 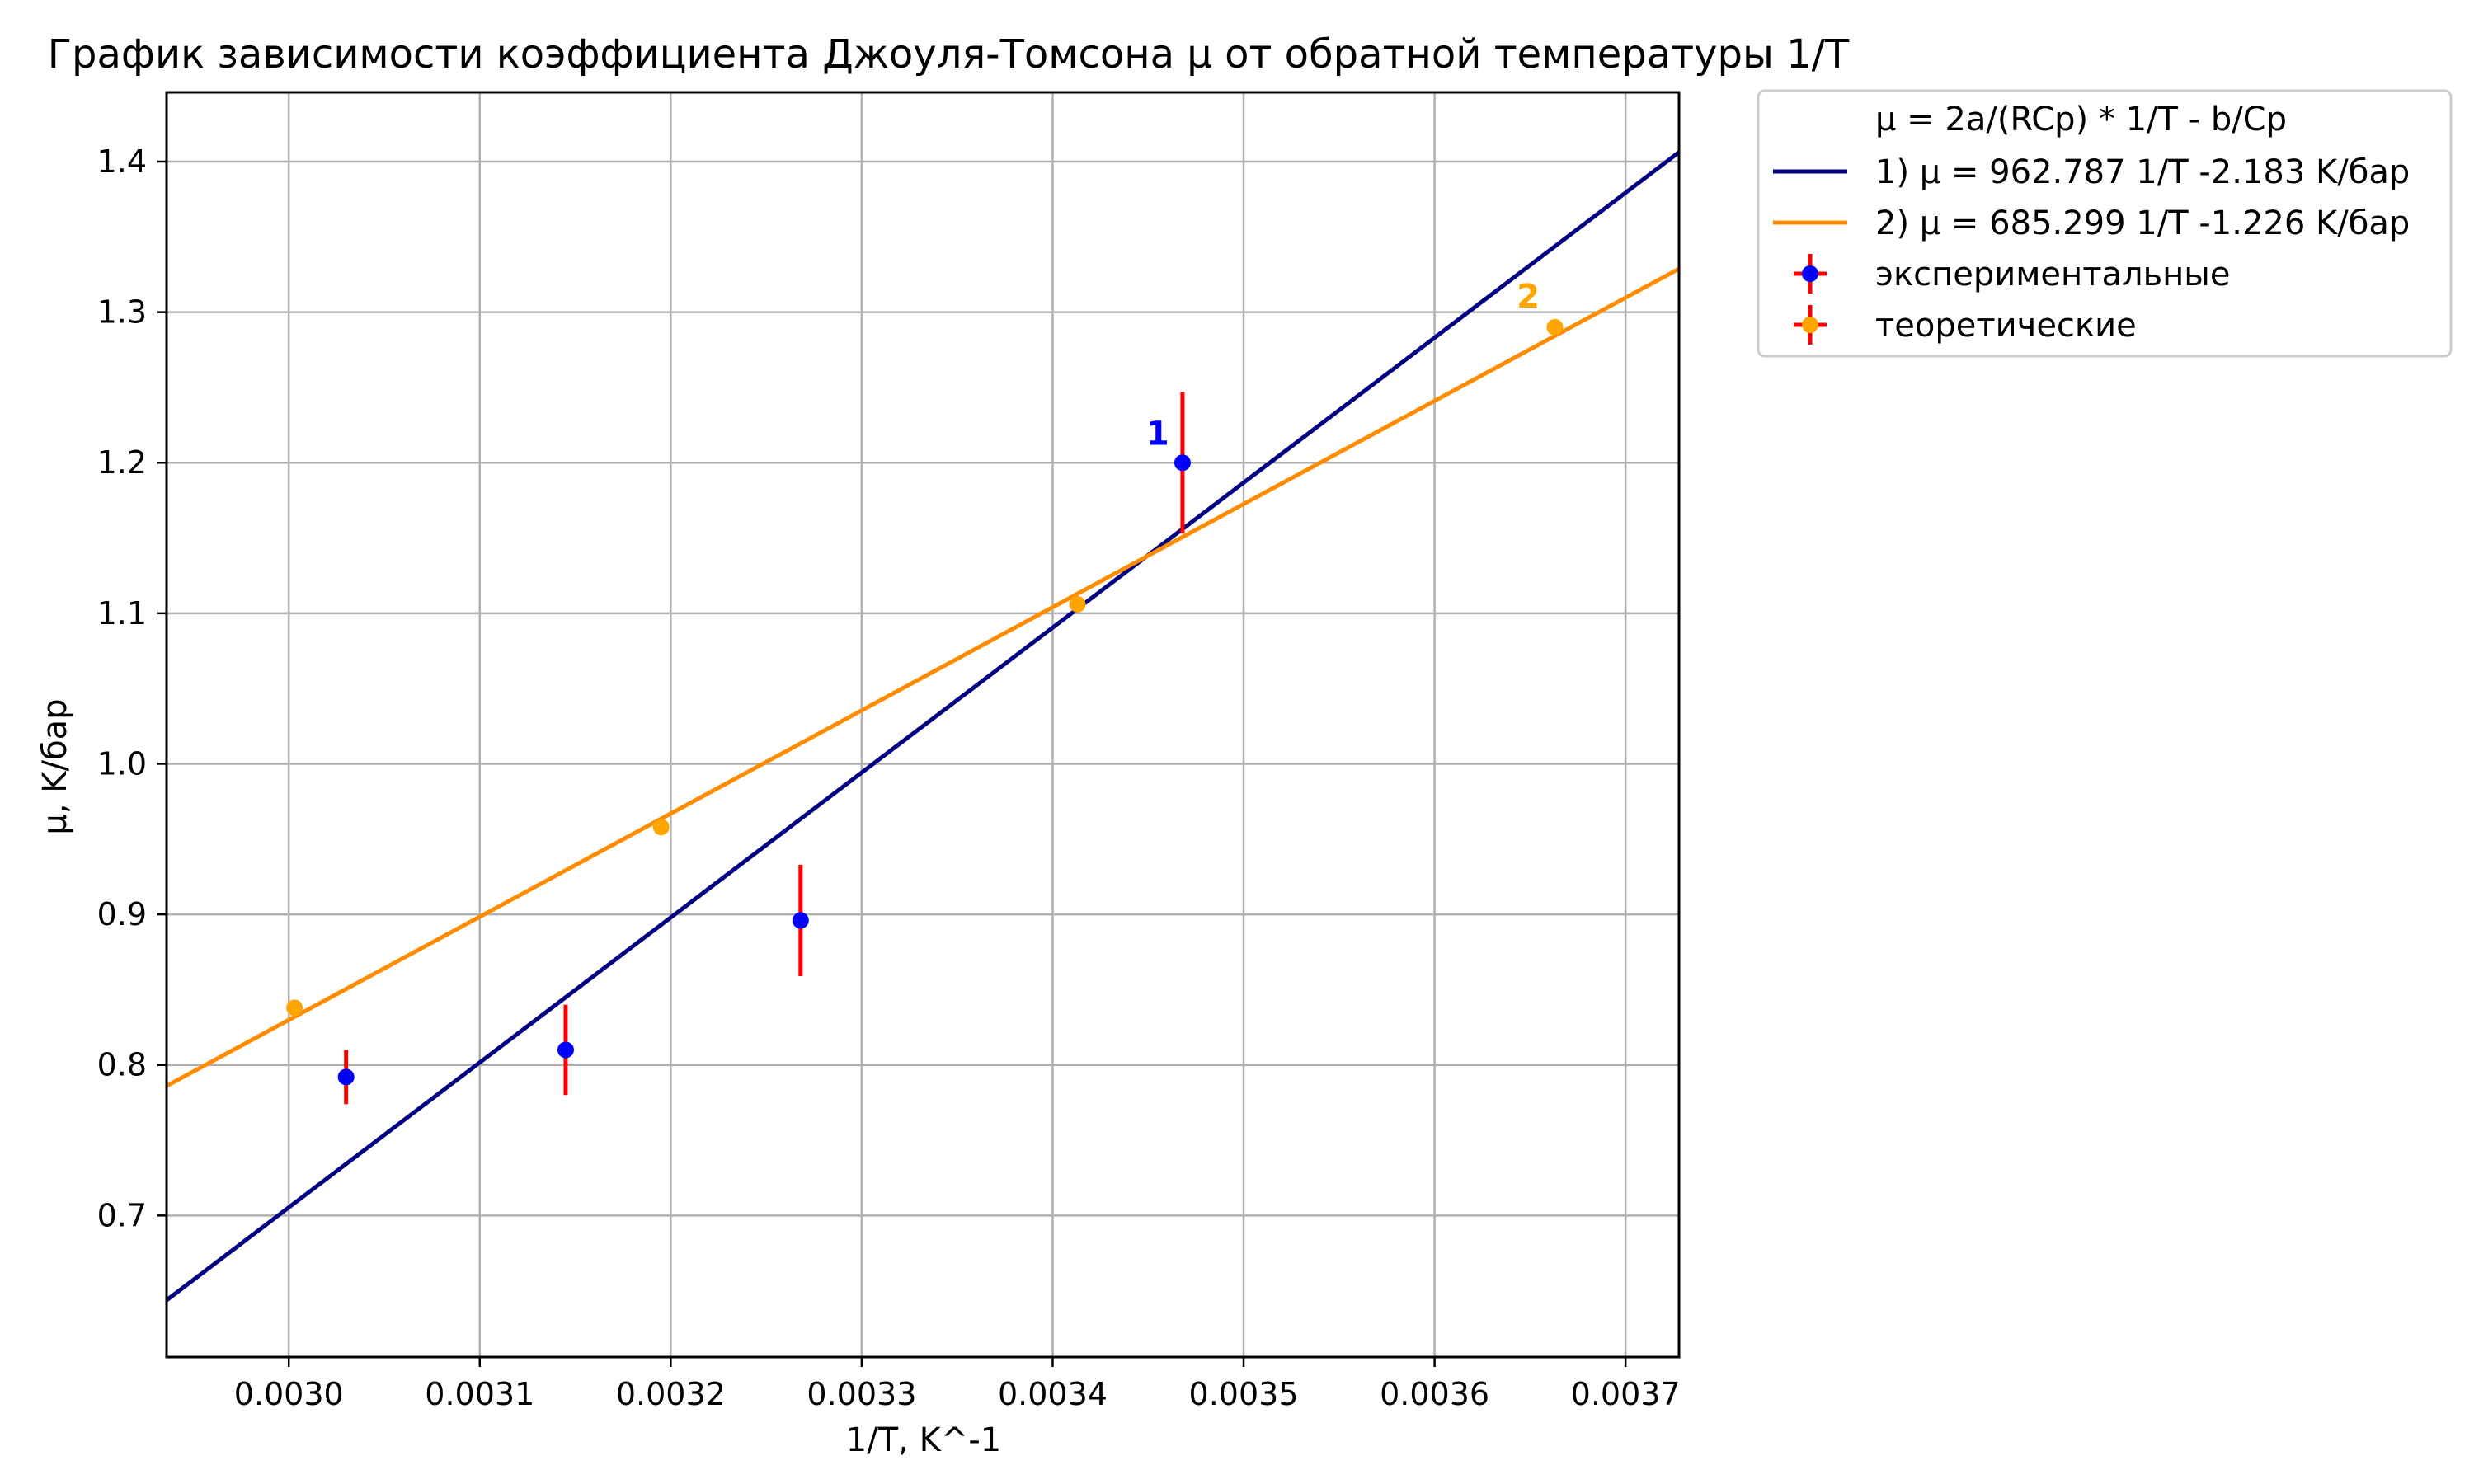 I want to click on y-axis-ticks: 0.7 0.8 0.9 1.0 1.1 1.2 1.3 1.4, so click(x=132, y=688).